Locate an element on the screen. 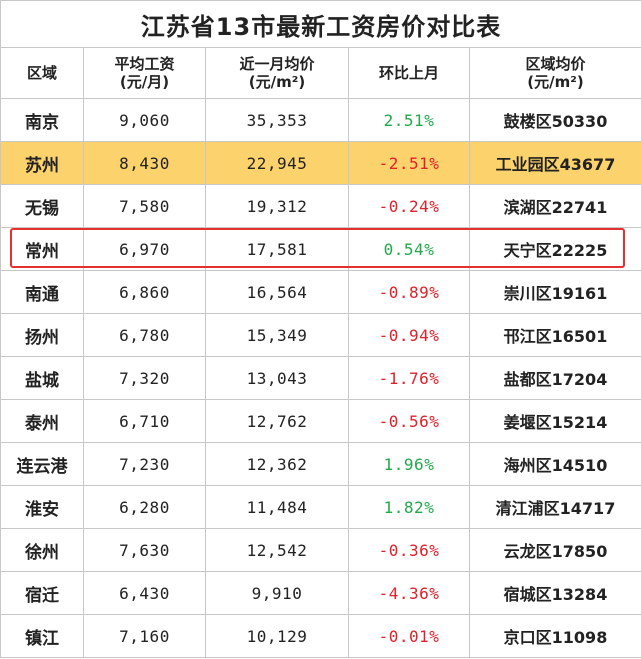  price-cell: 13,043 is located at coordinates (277, 378).